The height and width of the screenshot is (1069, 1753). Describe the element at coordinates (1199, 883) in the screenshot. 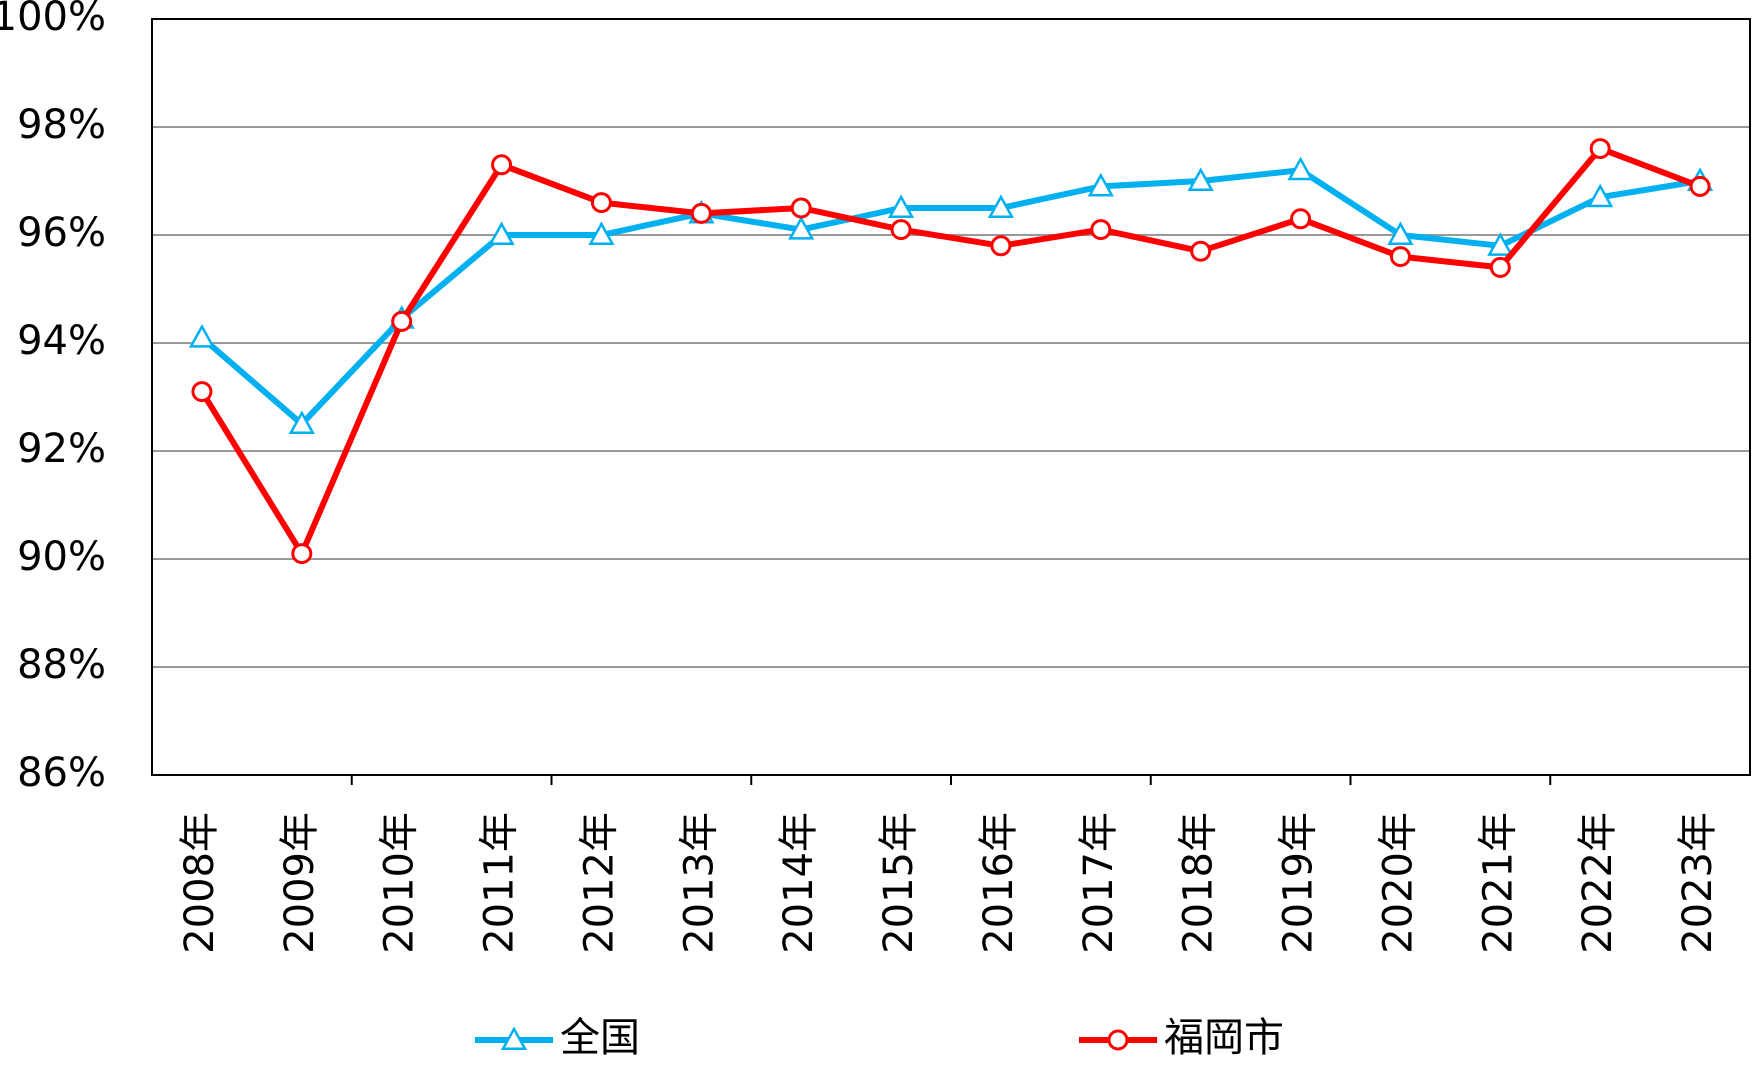

I see `x-tick-label: 2018年` at that location.